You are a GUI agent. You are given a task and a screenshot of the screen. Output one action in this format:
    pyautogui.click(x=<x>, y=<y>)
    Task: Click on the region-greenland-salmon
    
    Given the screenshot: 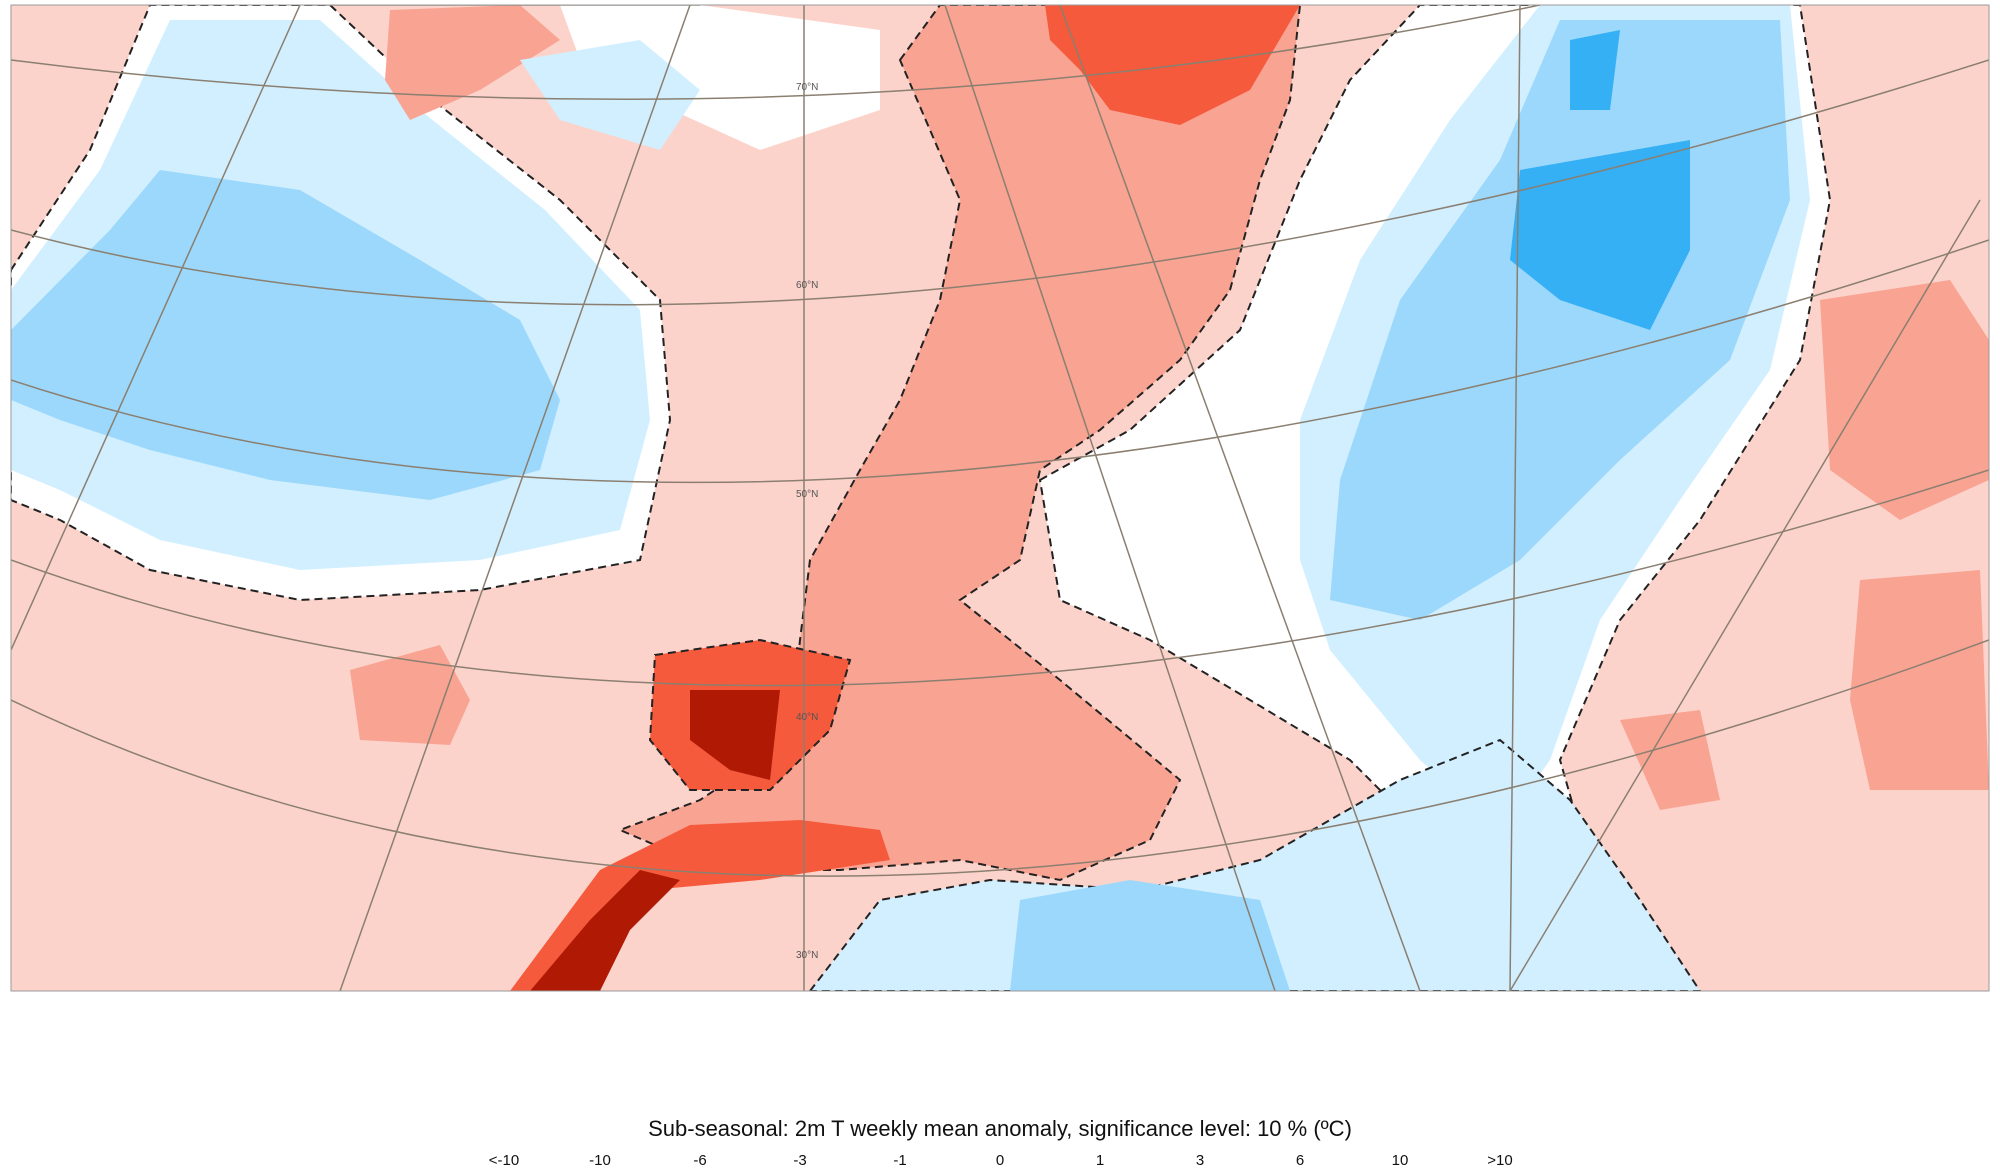 What is the action you would take?
    pyautogui.click(x=472, y=62)
    